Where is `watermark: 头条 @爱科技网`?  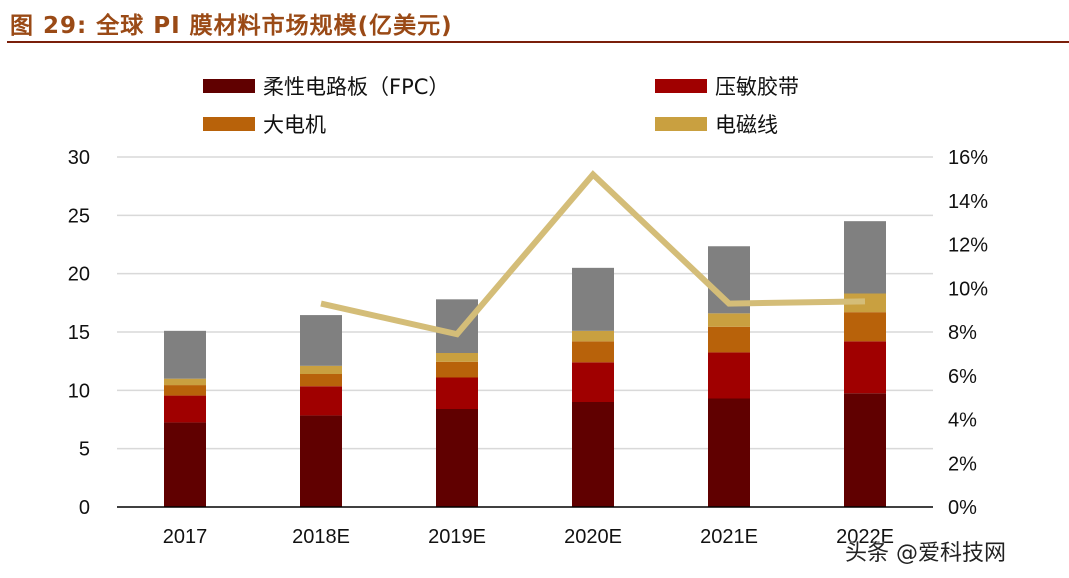
watermark: 头条 @爱科技网 is located at coordinates (925, 553).